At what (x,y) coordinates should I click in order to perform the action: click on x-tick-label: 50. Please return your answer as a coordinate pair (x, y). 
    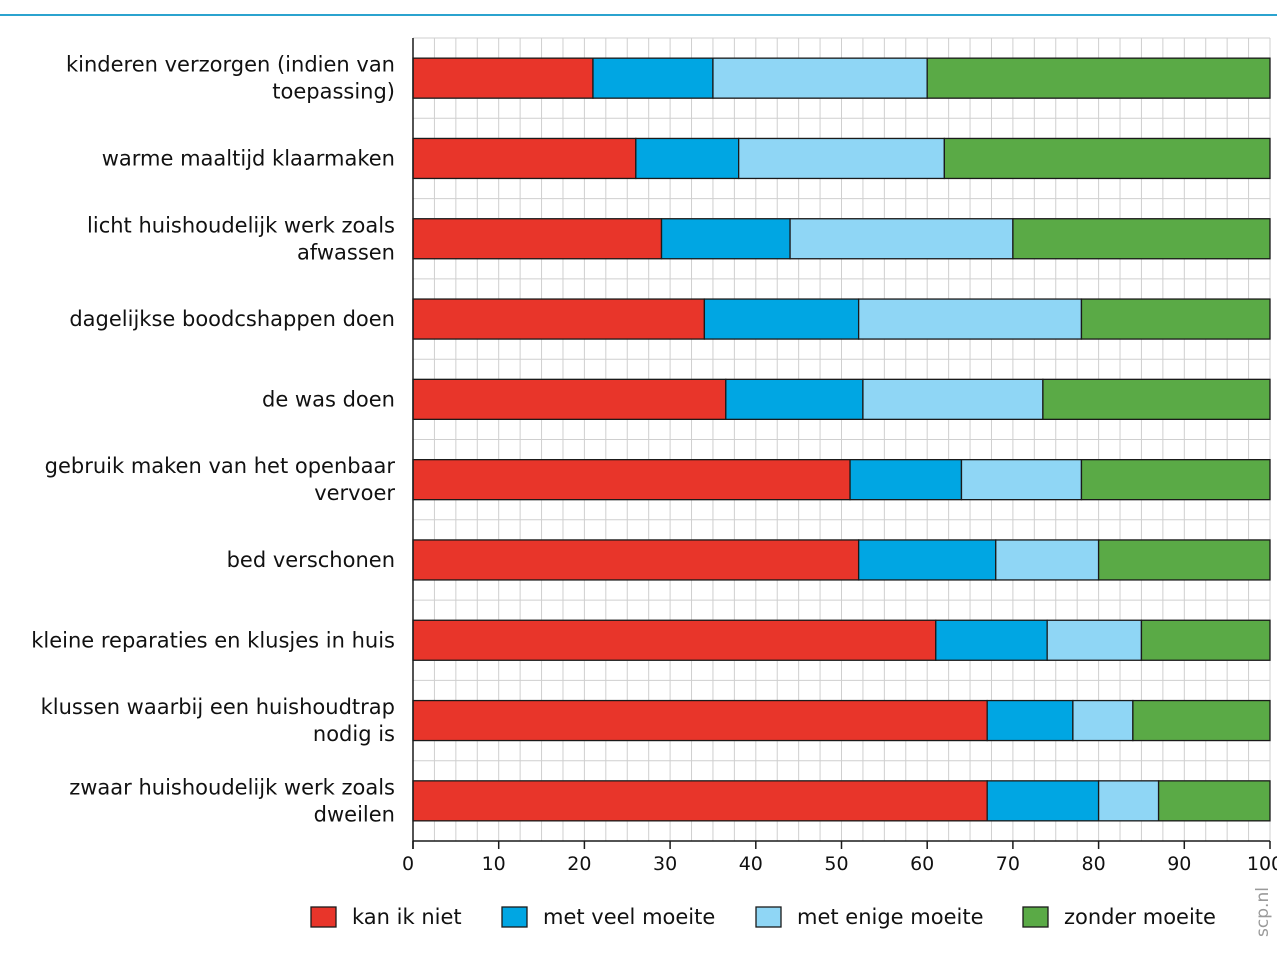
    Looking at the image, I should click on (836, 864).